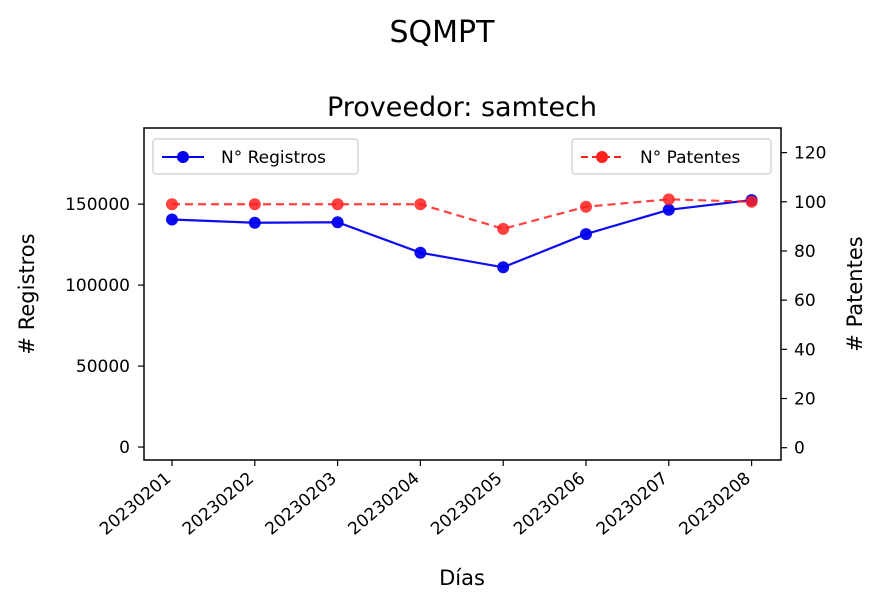  I want to click on left-tick-label: 50000, so click(103, 367).